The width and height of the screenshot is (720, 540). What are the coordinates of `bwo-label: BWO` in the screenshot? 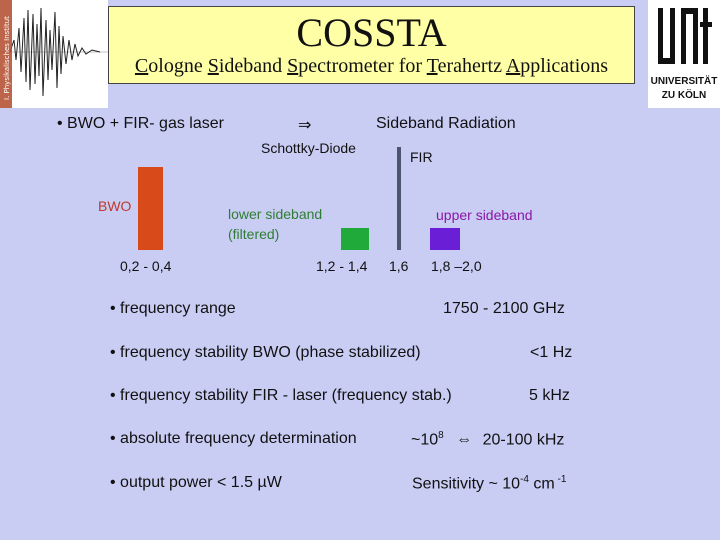 It's located at (115, 206).